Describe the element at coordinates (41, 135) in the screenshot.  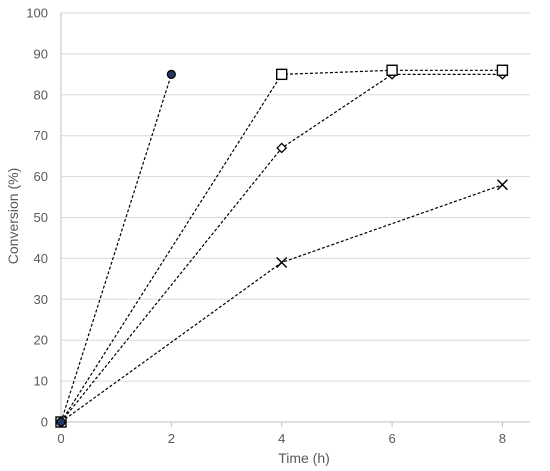
I see `y-tick-label: 70` at that location.